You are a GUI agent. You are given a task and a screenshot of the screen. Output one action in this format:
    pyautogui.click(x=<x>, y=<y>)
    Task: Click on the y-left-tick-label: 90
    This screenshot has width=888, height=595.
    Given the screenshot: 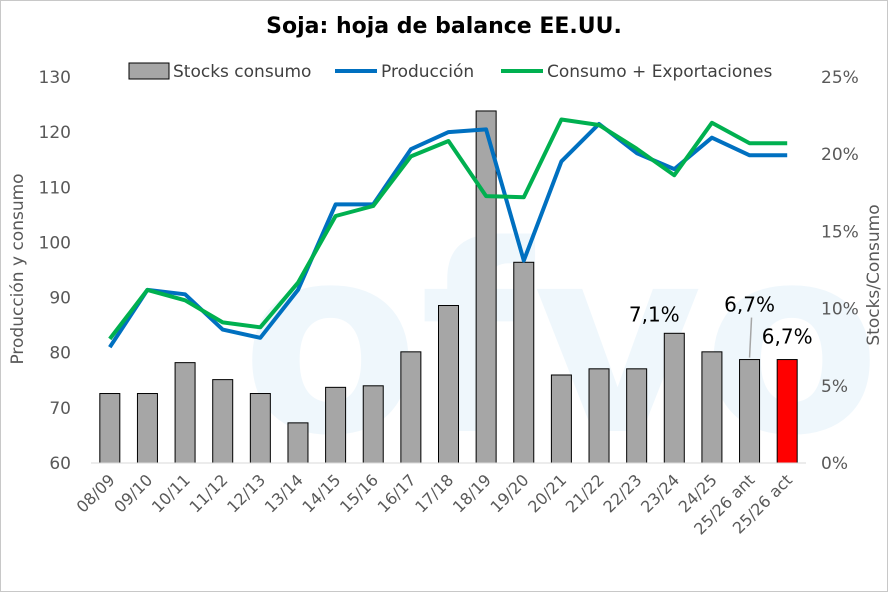 What is the action you would take?
    pyautogui.click(x=60, y=299)
    